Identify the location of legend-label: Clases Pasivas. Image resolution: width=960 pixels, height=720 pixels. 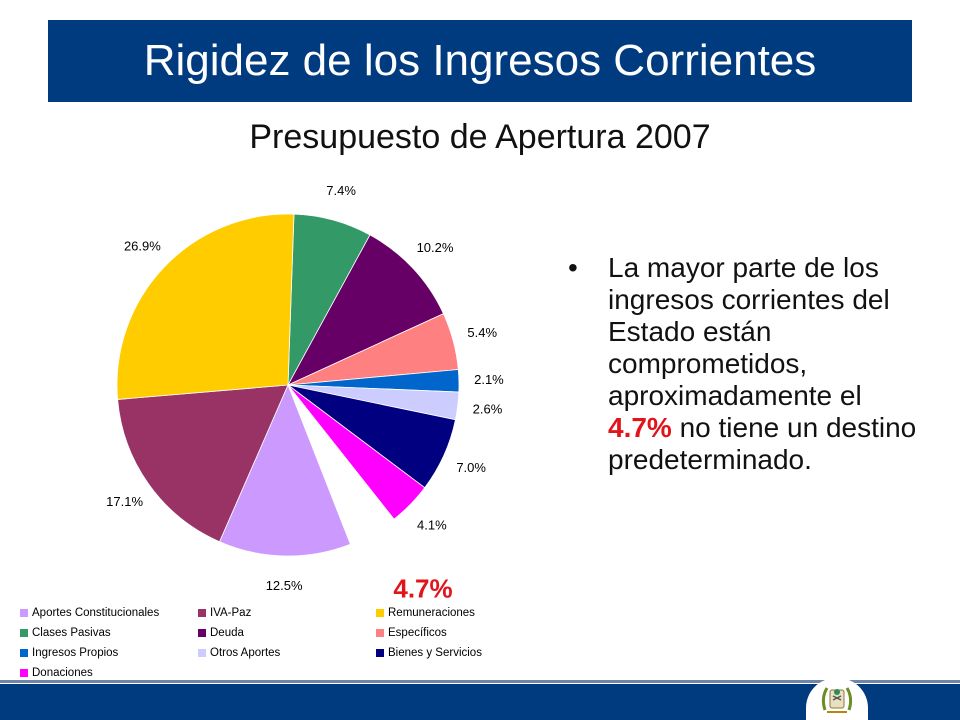
(71, 632).